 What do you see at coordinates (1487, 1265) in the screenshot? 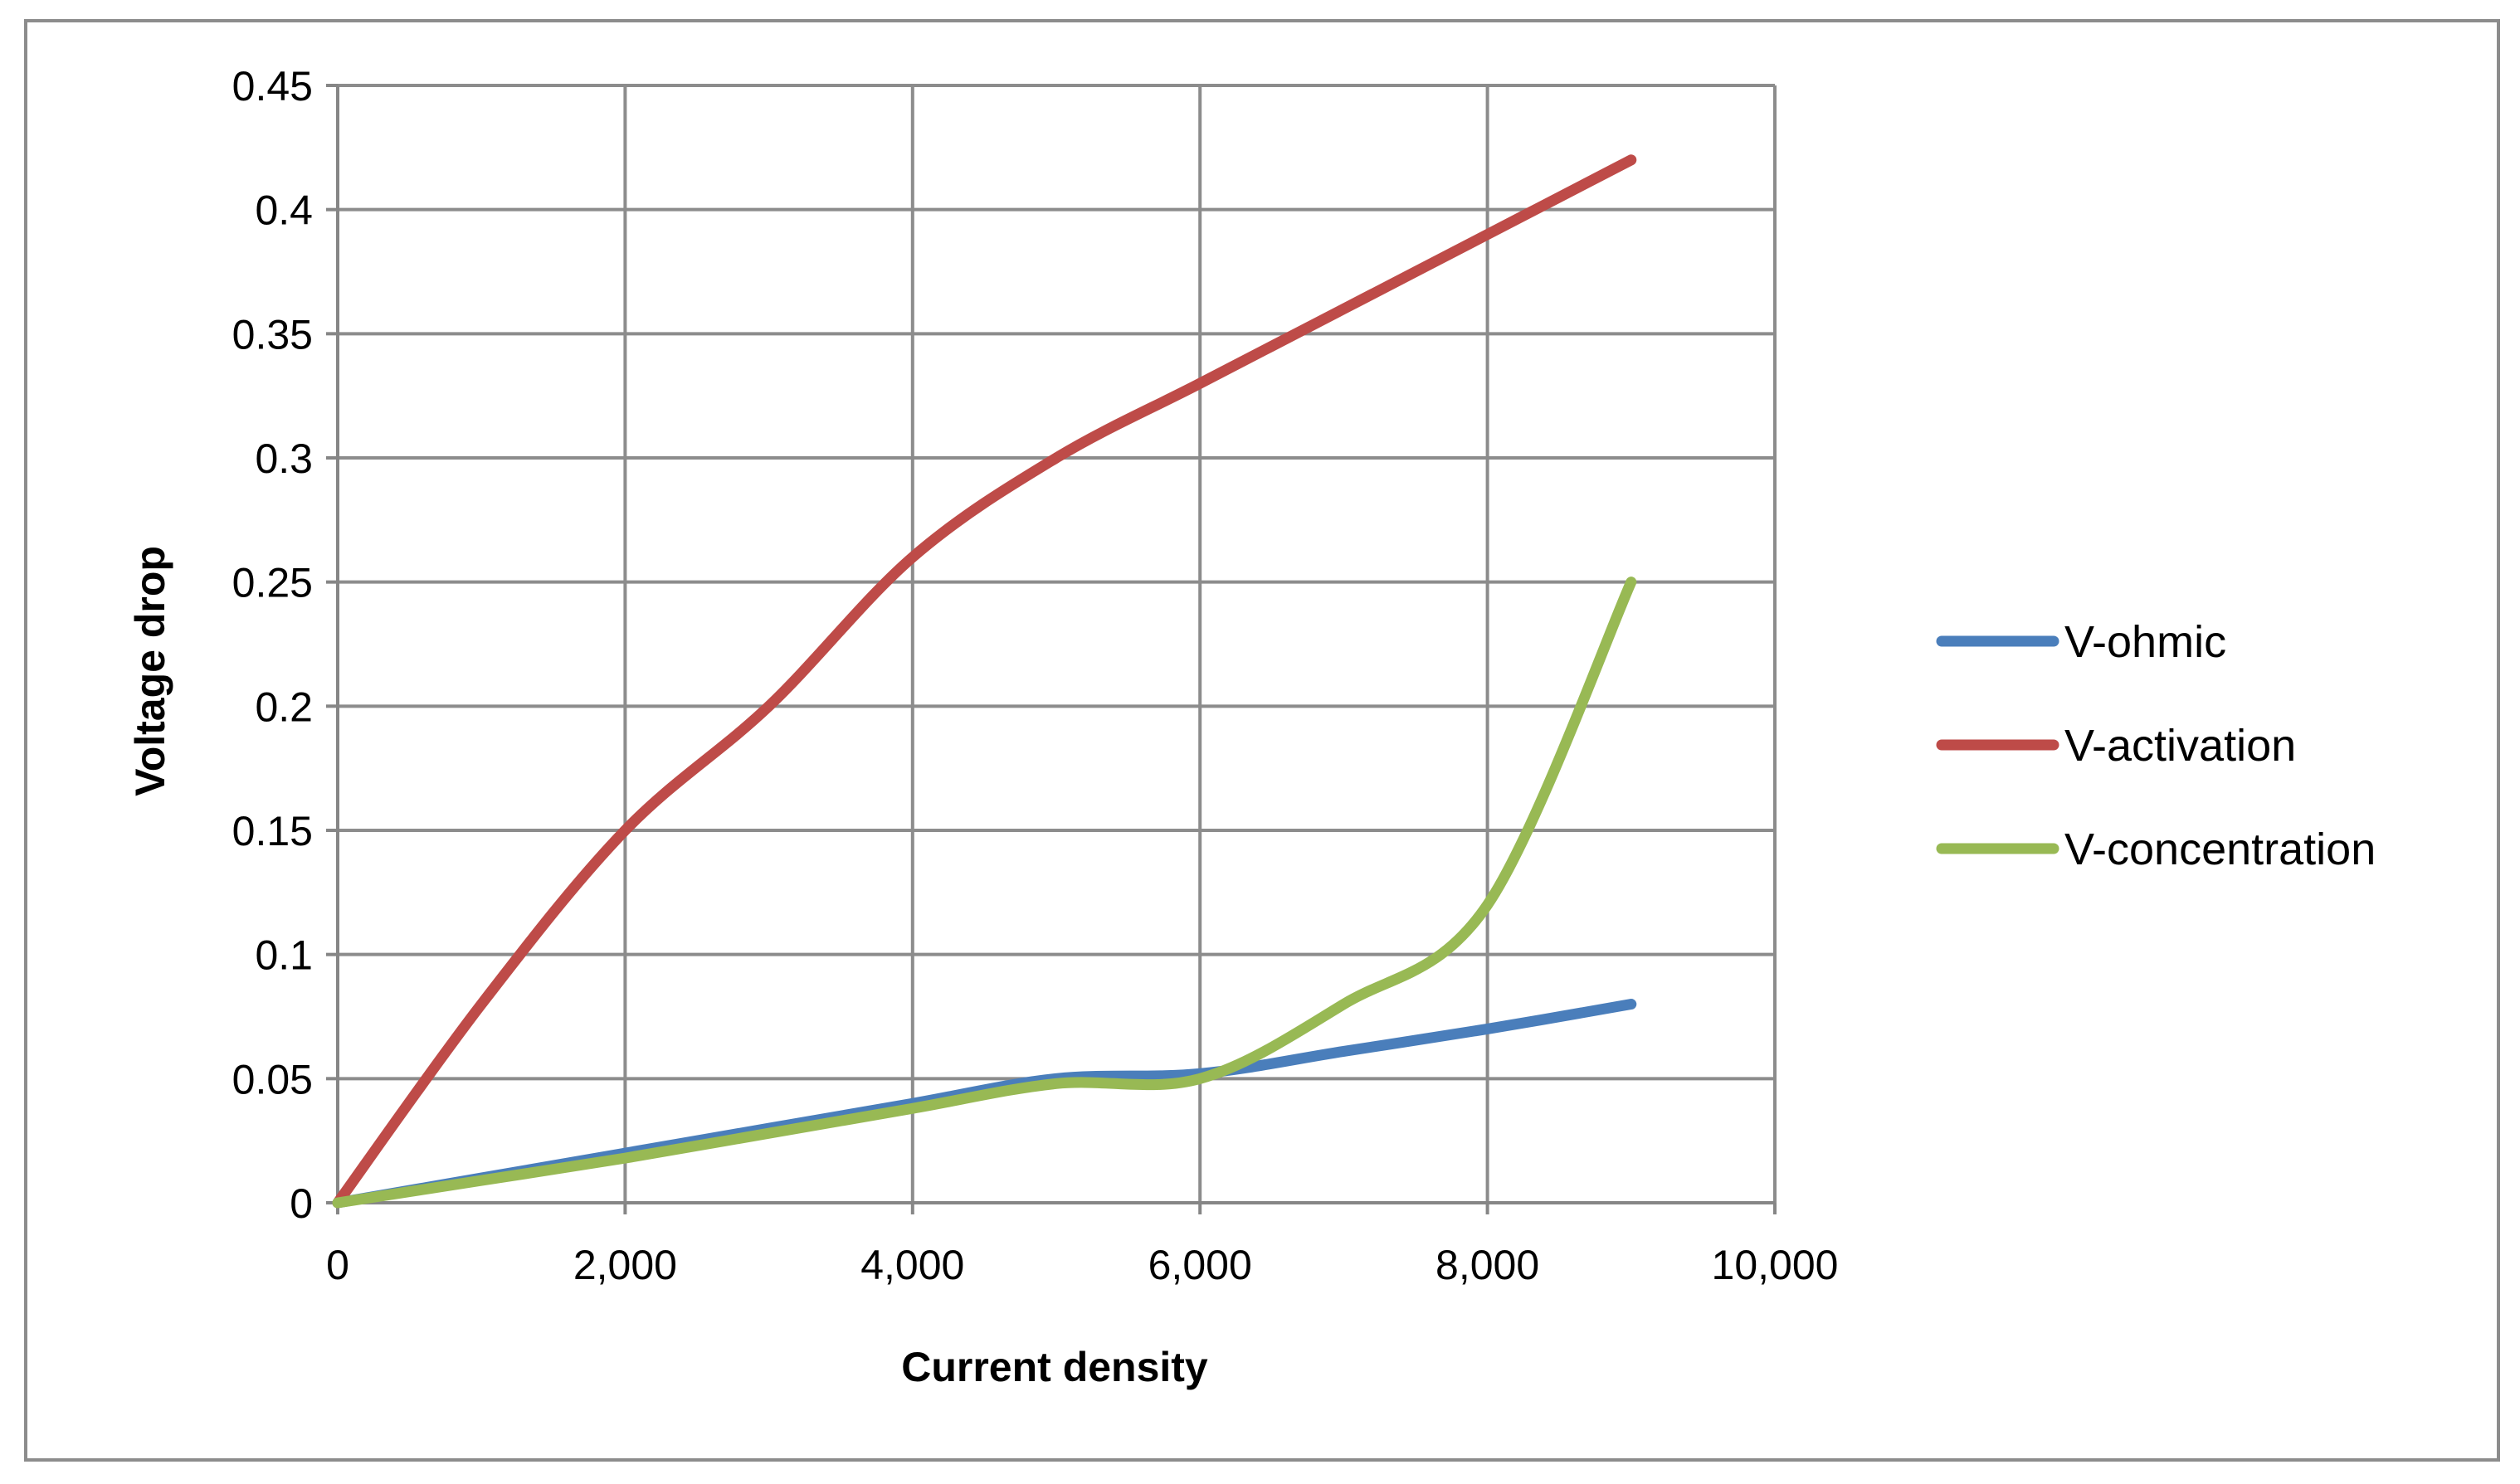
I see `x-tick-label: 8,000` at bounding box center [1487, 1265].